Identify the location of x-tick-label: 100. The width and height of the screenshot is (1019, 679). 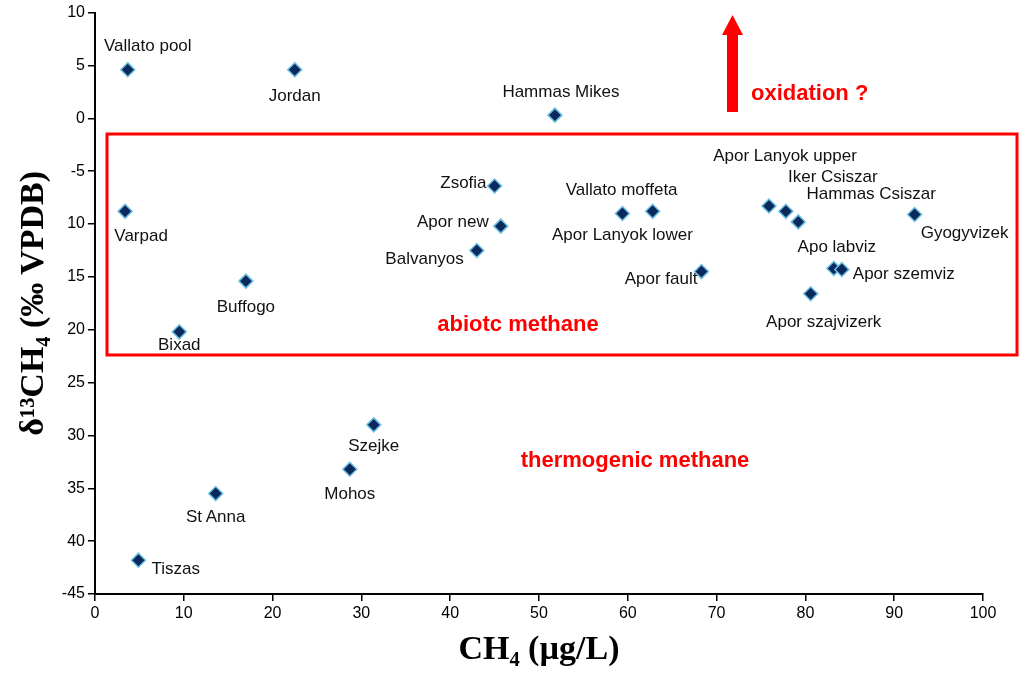
(983, 613).